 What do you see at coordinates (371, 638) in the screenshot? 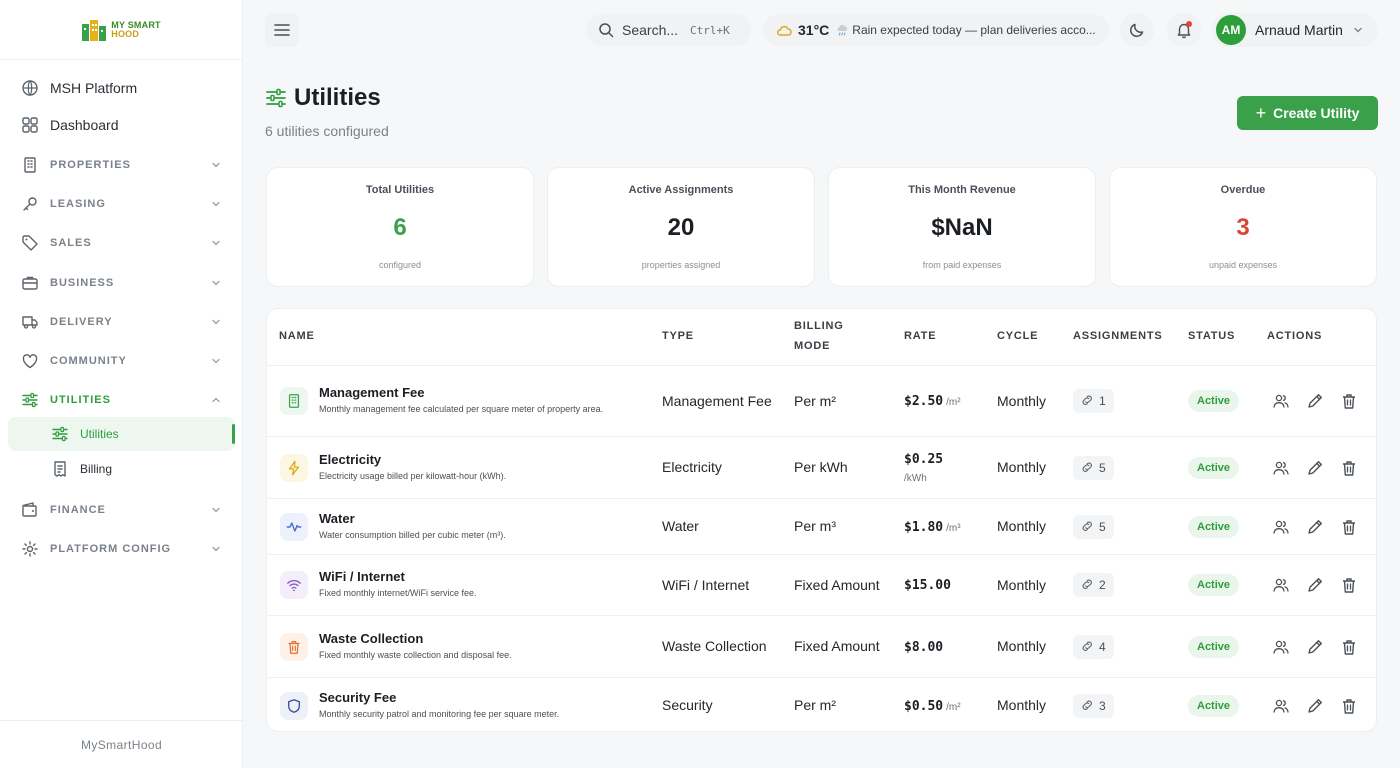
I see `utility-name: Waste Collection` at bounding box center [371, 638].